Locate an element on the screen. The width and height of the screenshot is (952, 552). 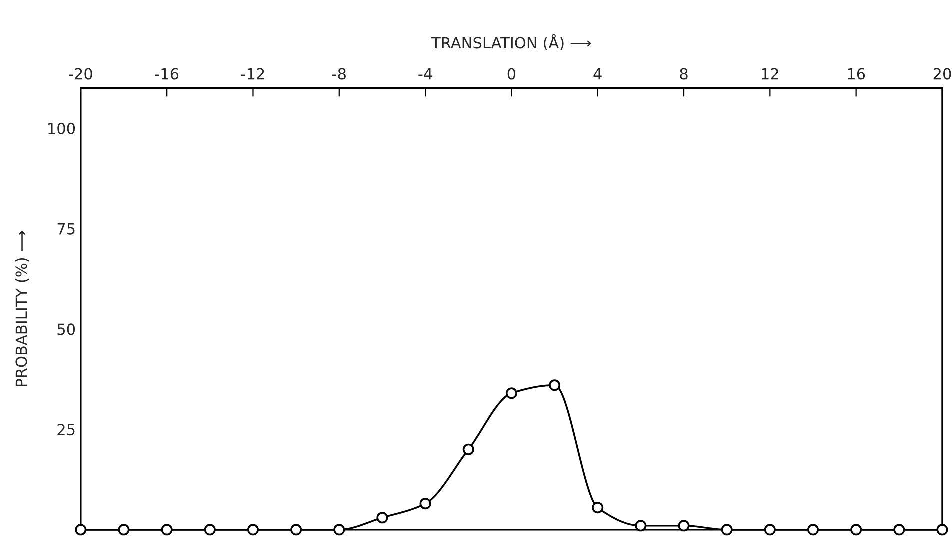
x-tick-label: 0 is located at coordinates (512, 74).